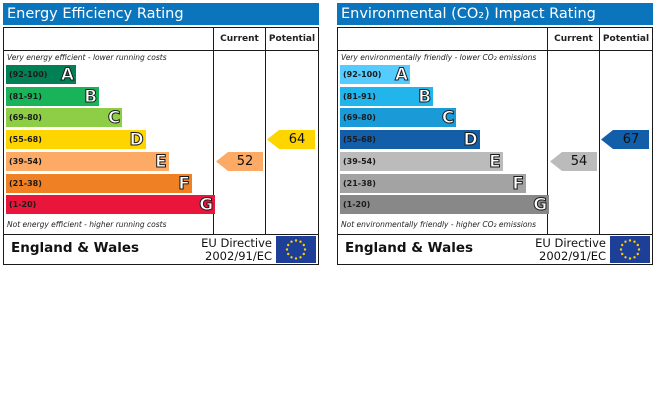 This screenshot has width=656, height=403. What do you see at coordinates (161, 14) in the screenshot?
I see `chart-title: Energy Efficiency Rating` at bounding box center [161, 14].